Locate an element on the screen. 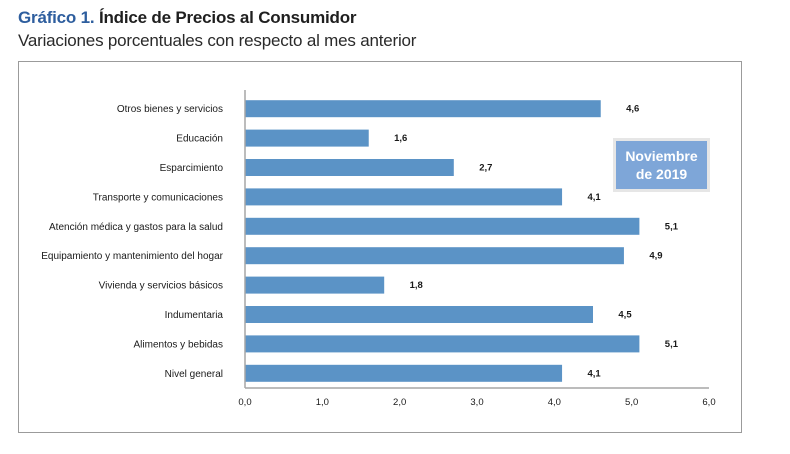 The width and height of the screenshot is (790, 454). value-label: 2,7 is located at coordinates (485, 168).